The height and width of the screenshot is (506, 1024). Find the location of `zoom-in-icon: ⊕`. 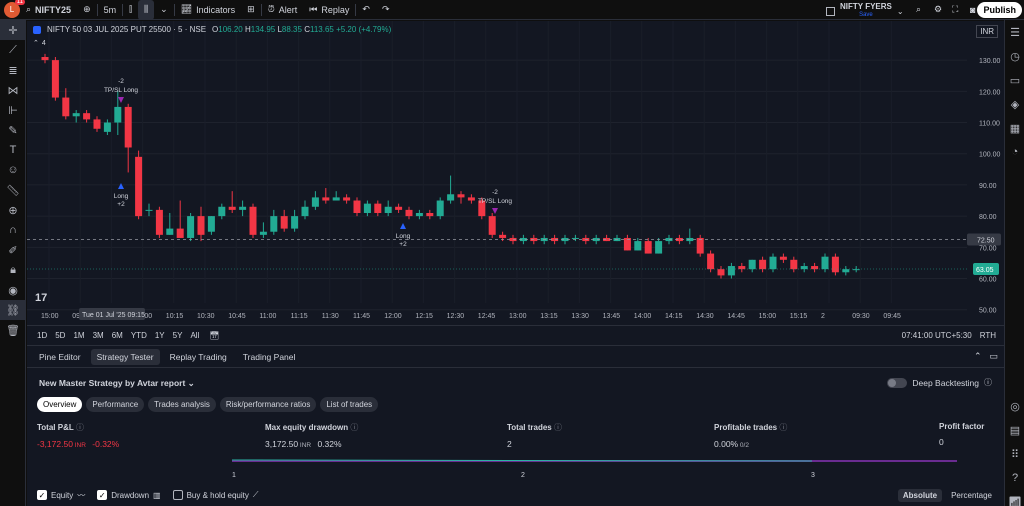

zoom-in-icon: ⊕ is located at coordinates (13, 210).